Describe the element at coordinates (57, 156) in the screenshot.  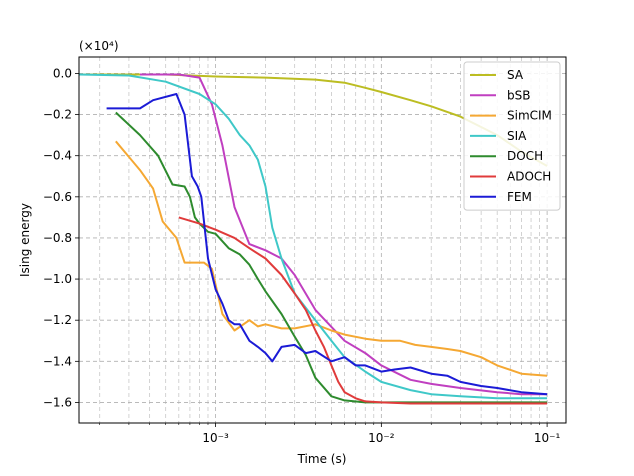
I see `y-tick-label: −0.4` at that location.